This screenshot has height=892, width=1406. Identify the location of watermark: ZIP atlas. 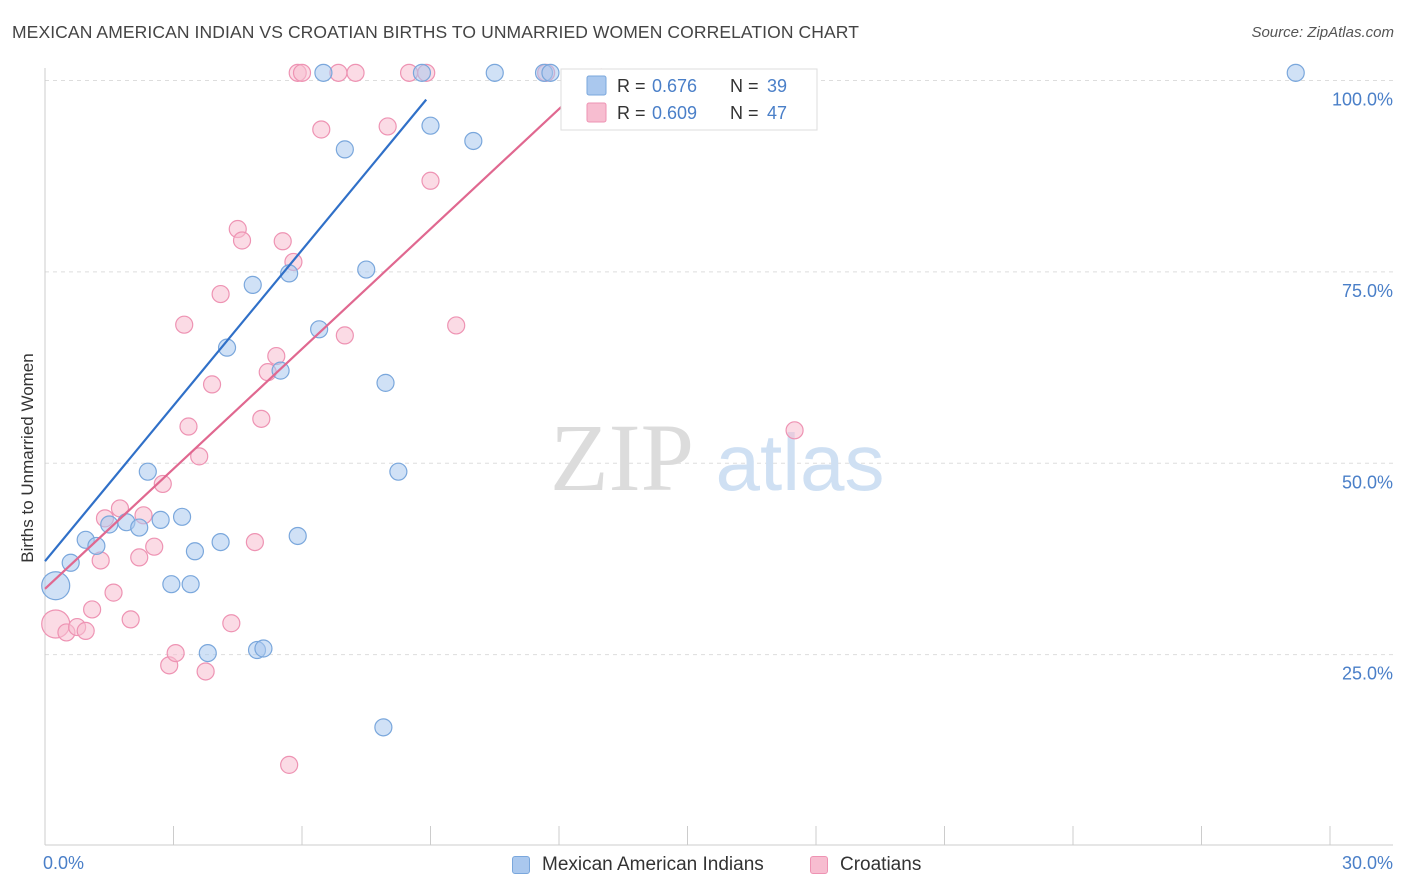
(717, 457).